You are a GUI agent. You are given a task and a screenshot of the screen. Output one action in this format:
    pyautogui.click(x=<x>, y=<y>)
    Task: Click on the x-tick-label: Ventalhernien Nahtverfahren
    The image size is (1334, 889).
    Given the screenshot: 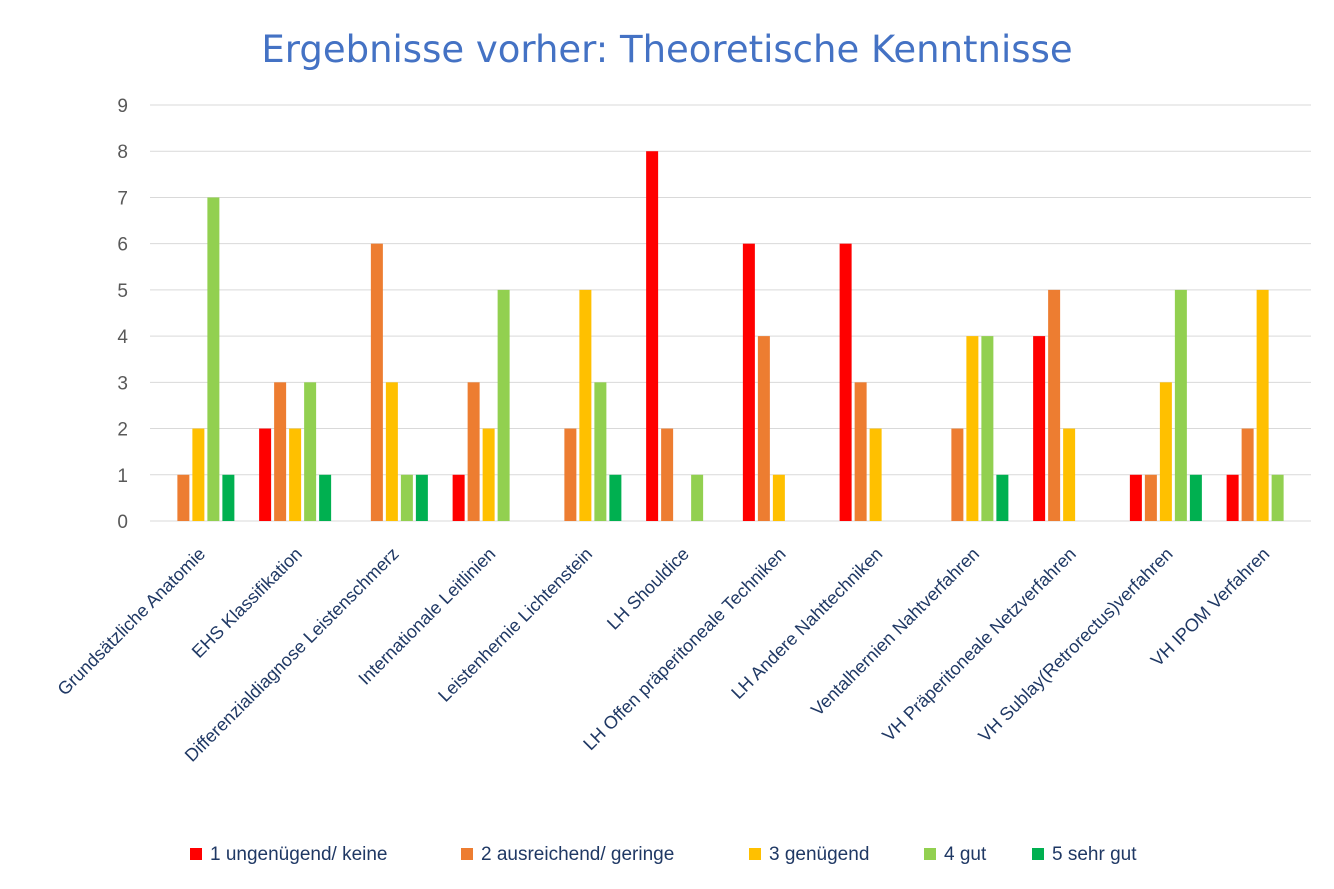 What is the action you would take?
    pyautogui.click(x=895, y=632)
    